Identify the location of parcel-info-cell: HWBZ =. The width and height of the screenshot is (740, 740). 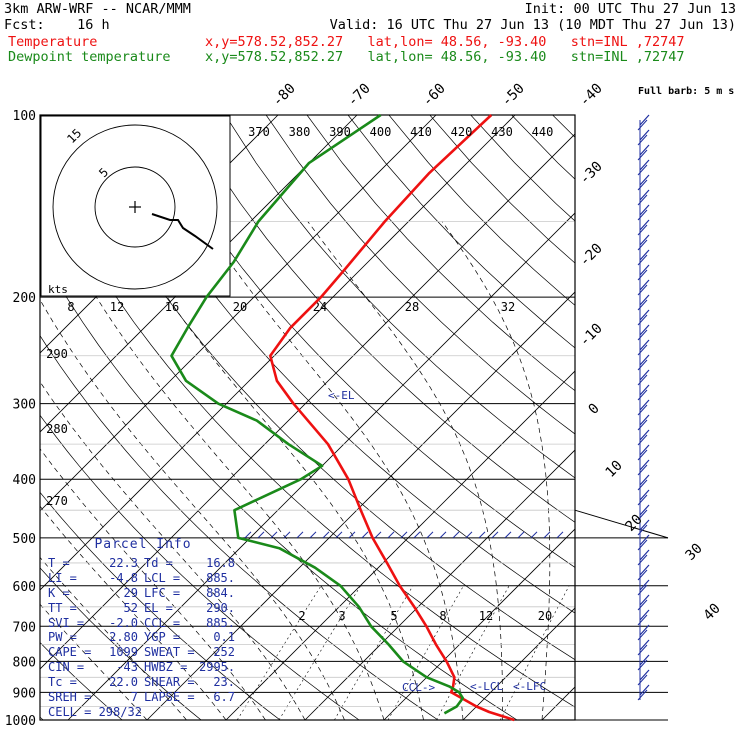
(166, 667).